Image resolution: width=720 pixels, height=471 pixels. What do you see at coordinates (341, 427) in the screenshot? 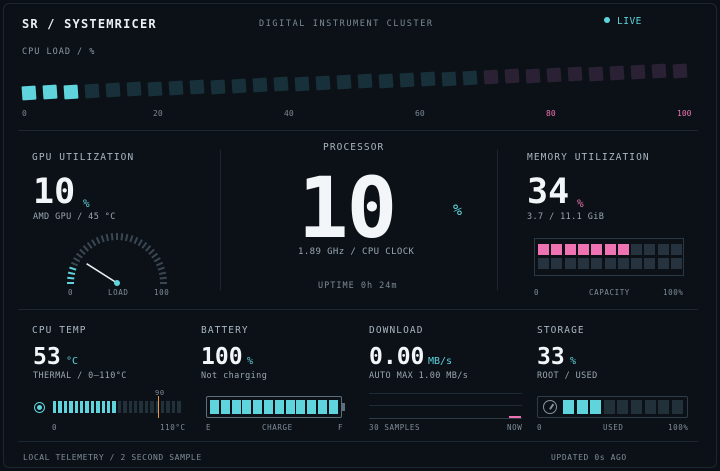
I see `battery-scale-right: F` at bounding box center [341, 427].